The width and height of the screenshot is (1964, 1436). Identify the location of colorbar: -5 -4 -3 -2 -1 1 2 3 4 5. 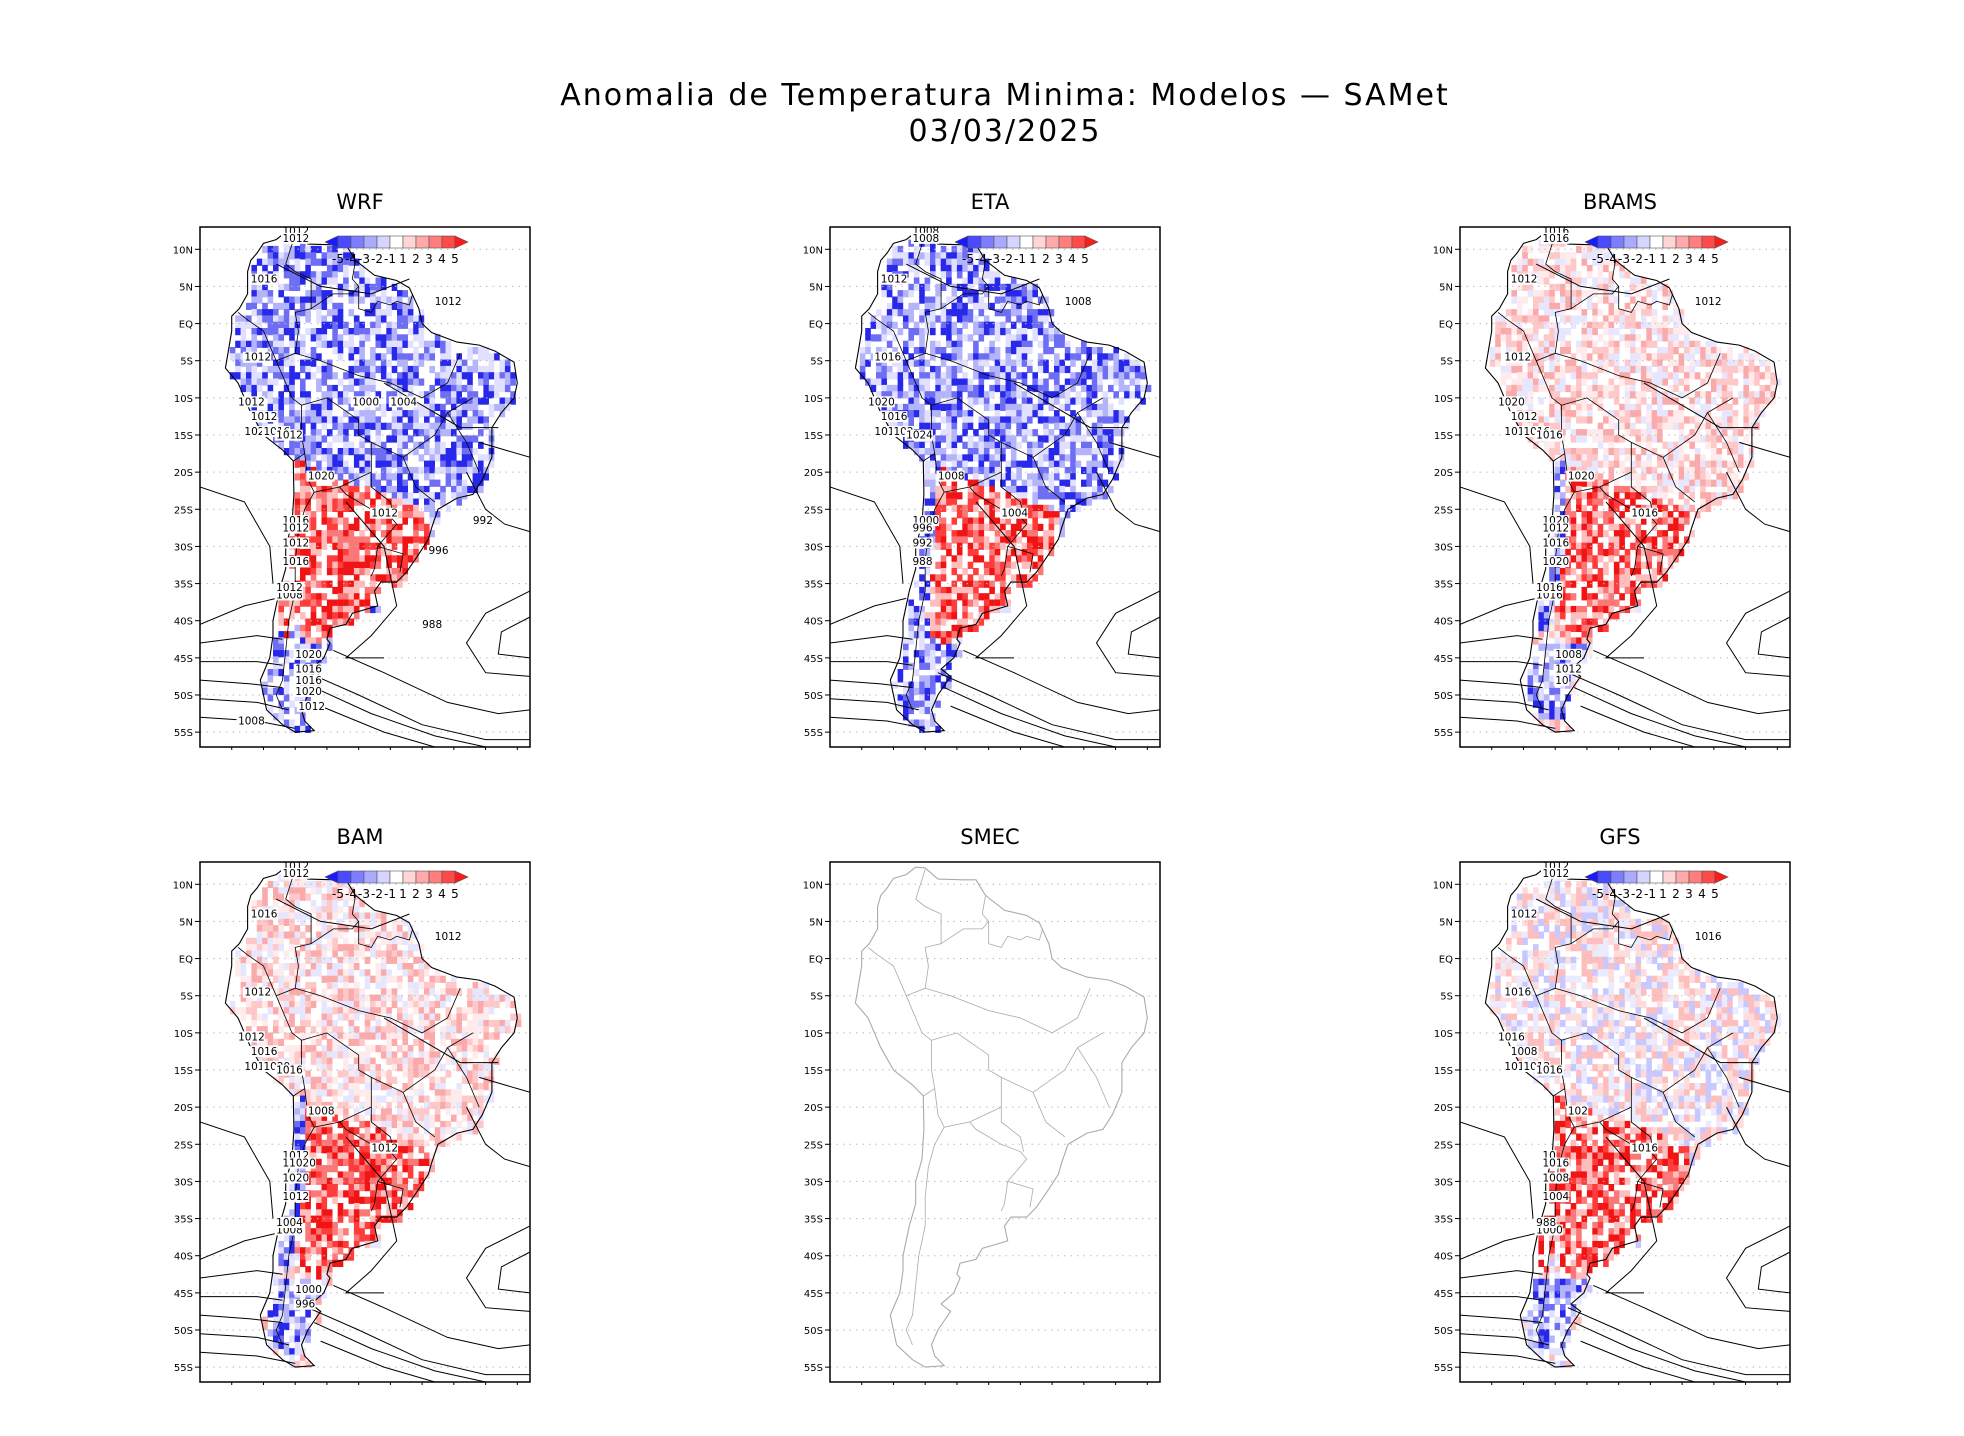
(396, 885).